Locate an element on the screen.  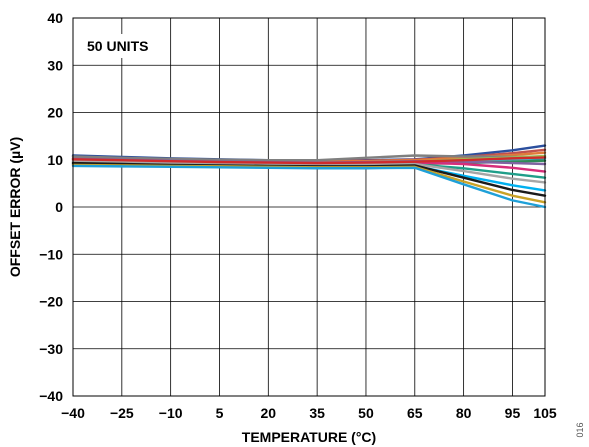
x-tick-label-1: −25 is located at coordinates (122, 413).